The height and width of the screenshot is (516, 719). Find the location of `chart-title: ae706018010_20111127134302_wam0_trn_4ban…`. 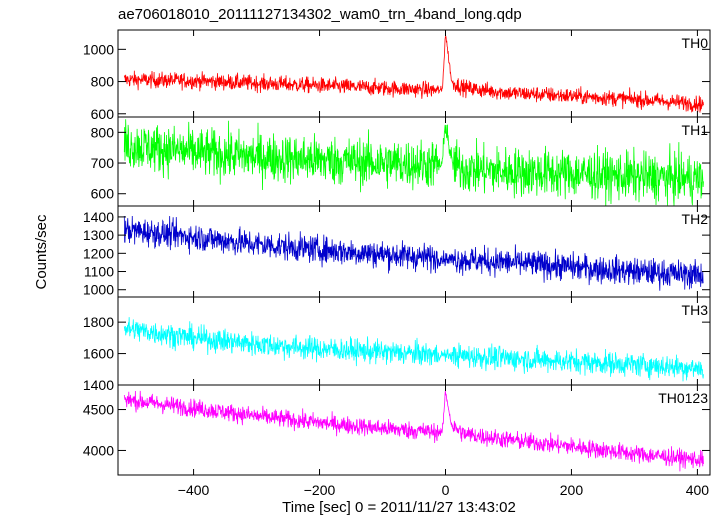

chart-title: ae706018010_20111127134302_wam0_trn_4ban… is located at coordinates (320, 14).